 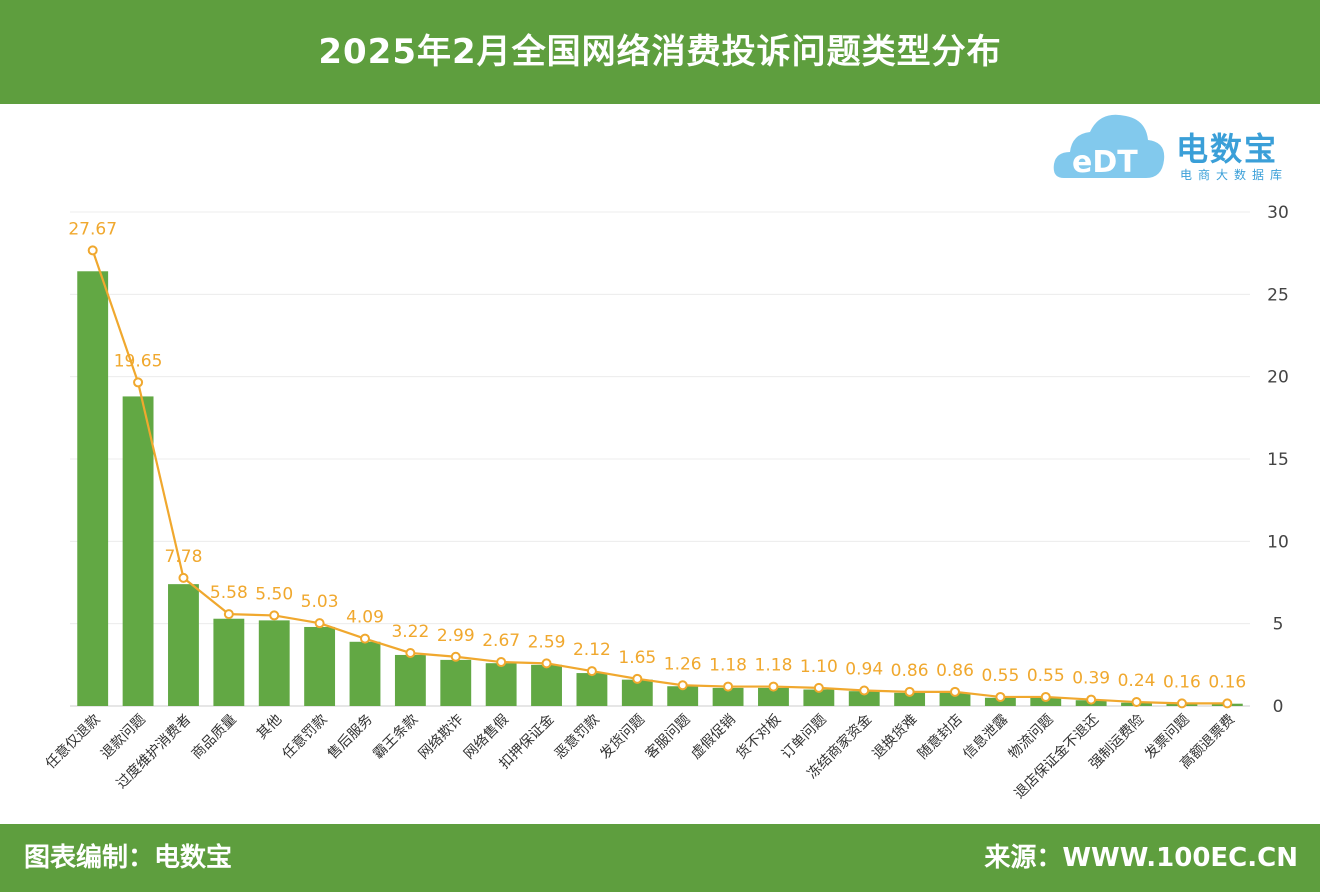 What do you see at coordinates (940, 737) in the screenshot?
I see `x-tick-label: 随意封店` at bounding box center [940, 737].